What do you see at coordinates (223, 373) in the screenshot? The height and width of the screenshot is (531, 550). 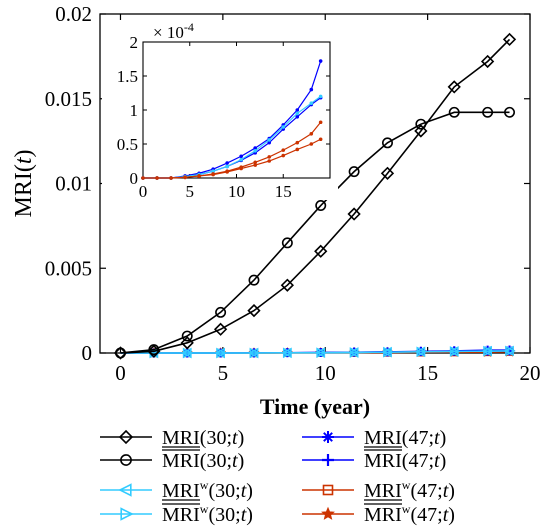 I see `x-tick-label: 5` at bounding box center [223, 373].